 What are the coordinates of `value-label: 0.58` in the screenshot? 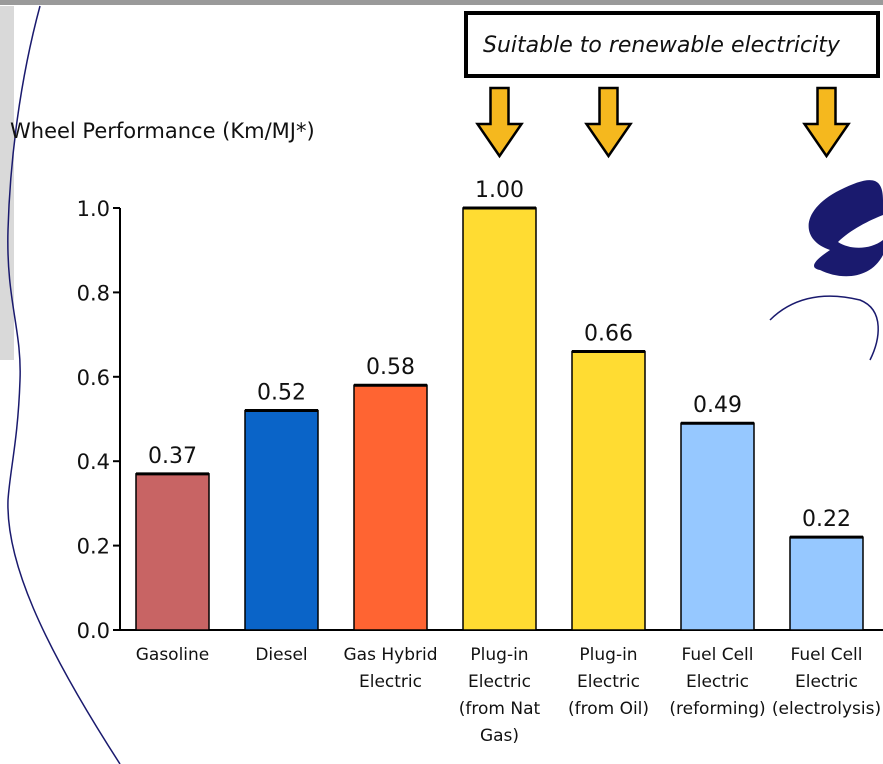 It's located at (390, 367).